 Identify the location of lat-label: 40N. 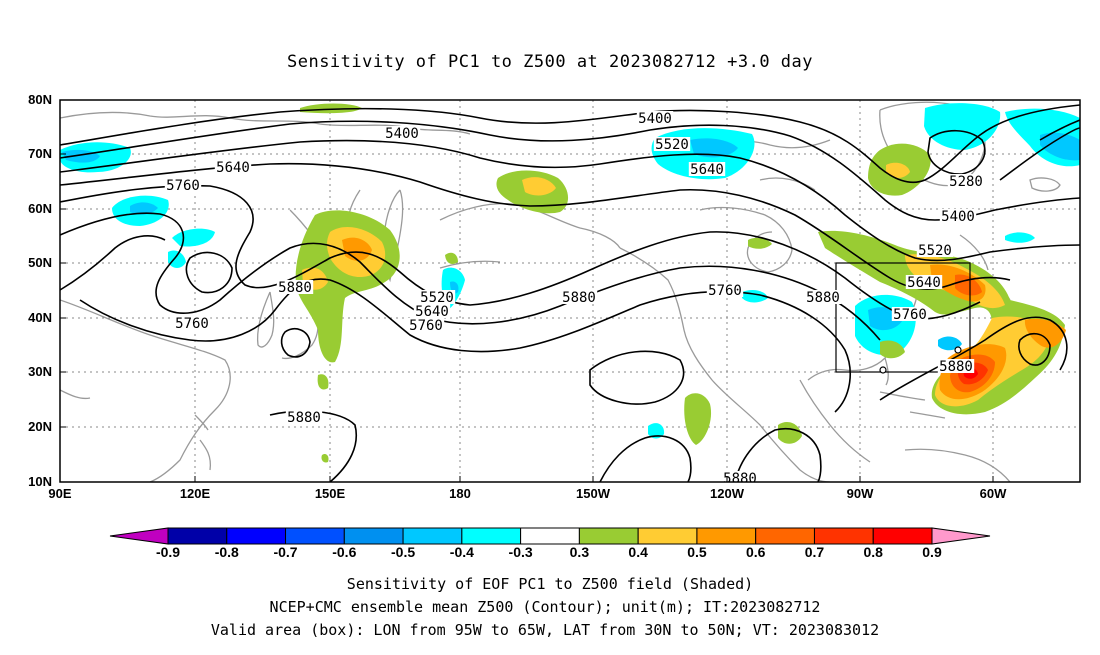
(40, 317).